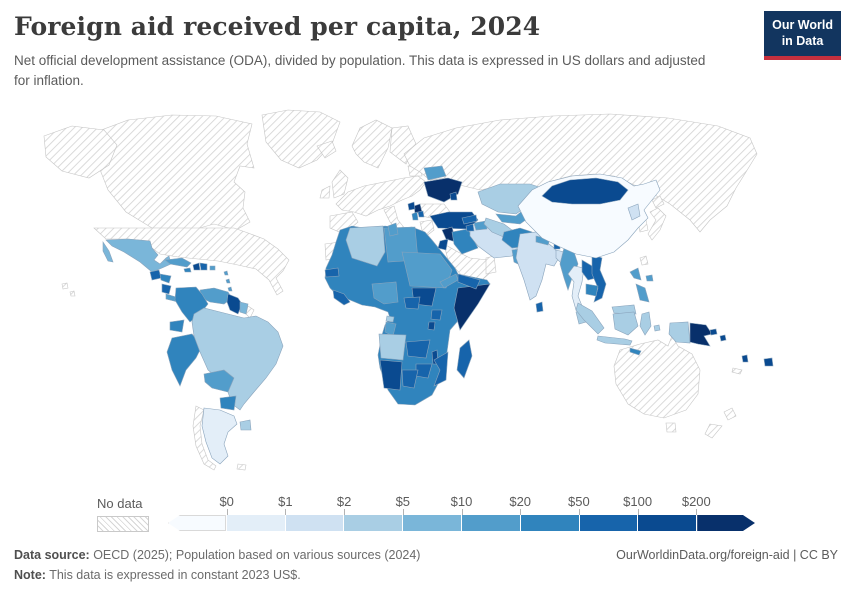 The height and width of the screenshot is (600, 850). I want to click on legend-tick-label: $20, so click(520, 501).